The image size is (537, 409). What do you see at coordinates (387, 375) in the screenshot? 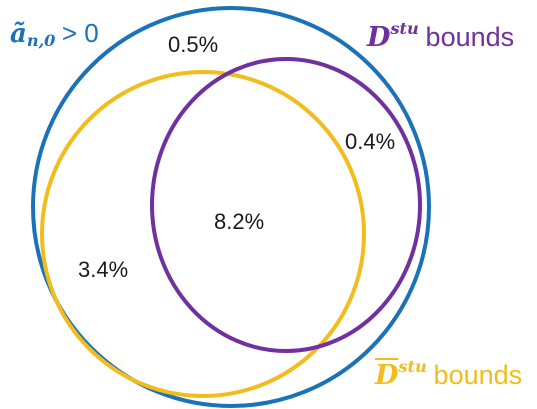
I see `gold-set-symbol: D` at bounding box center [387, 375].